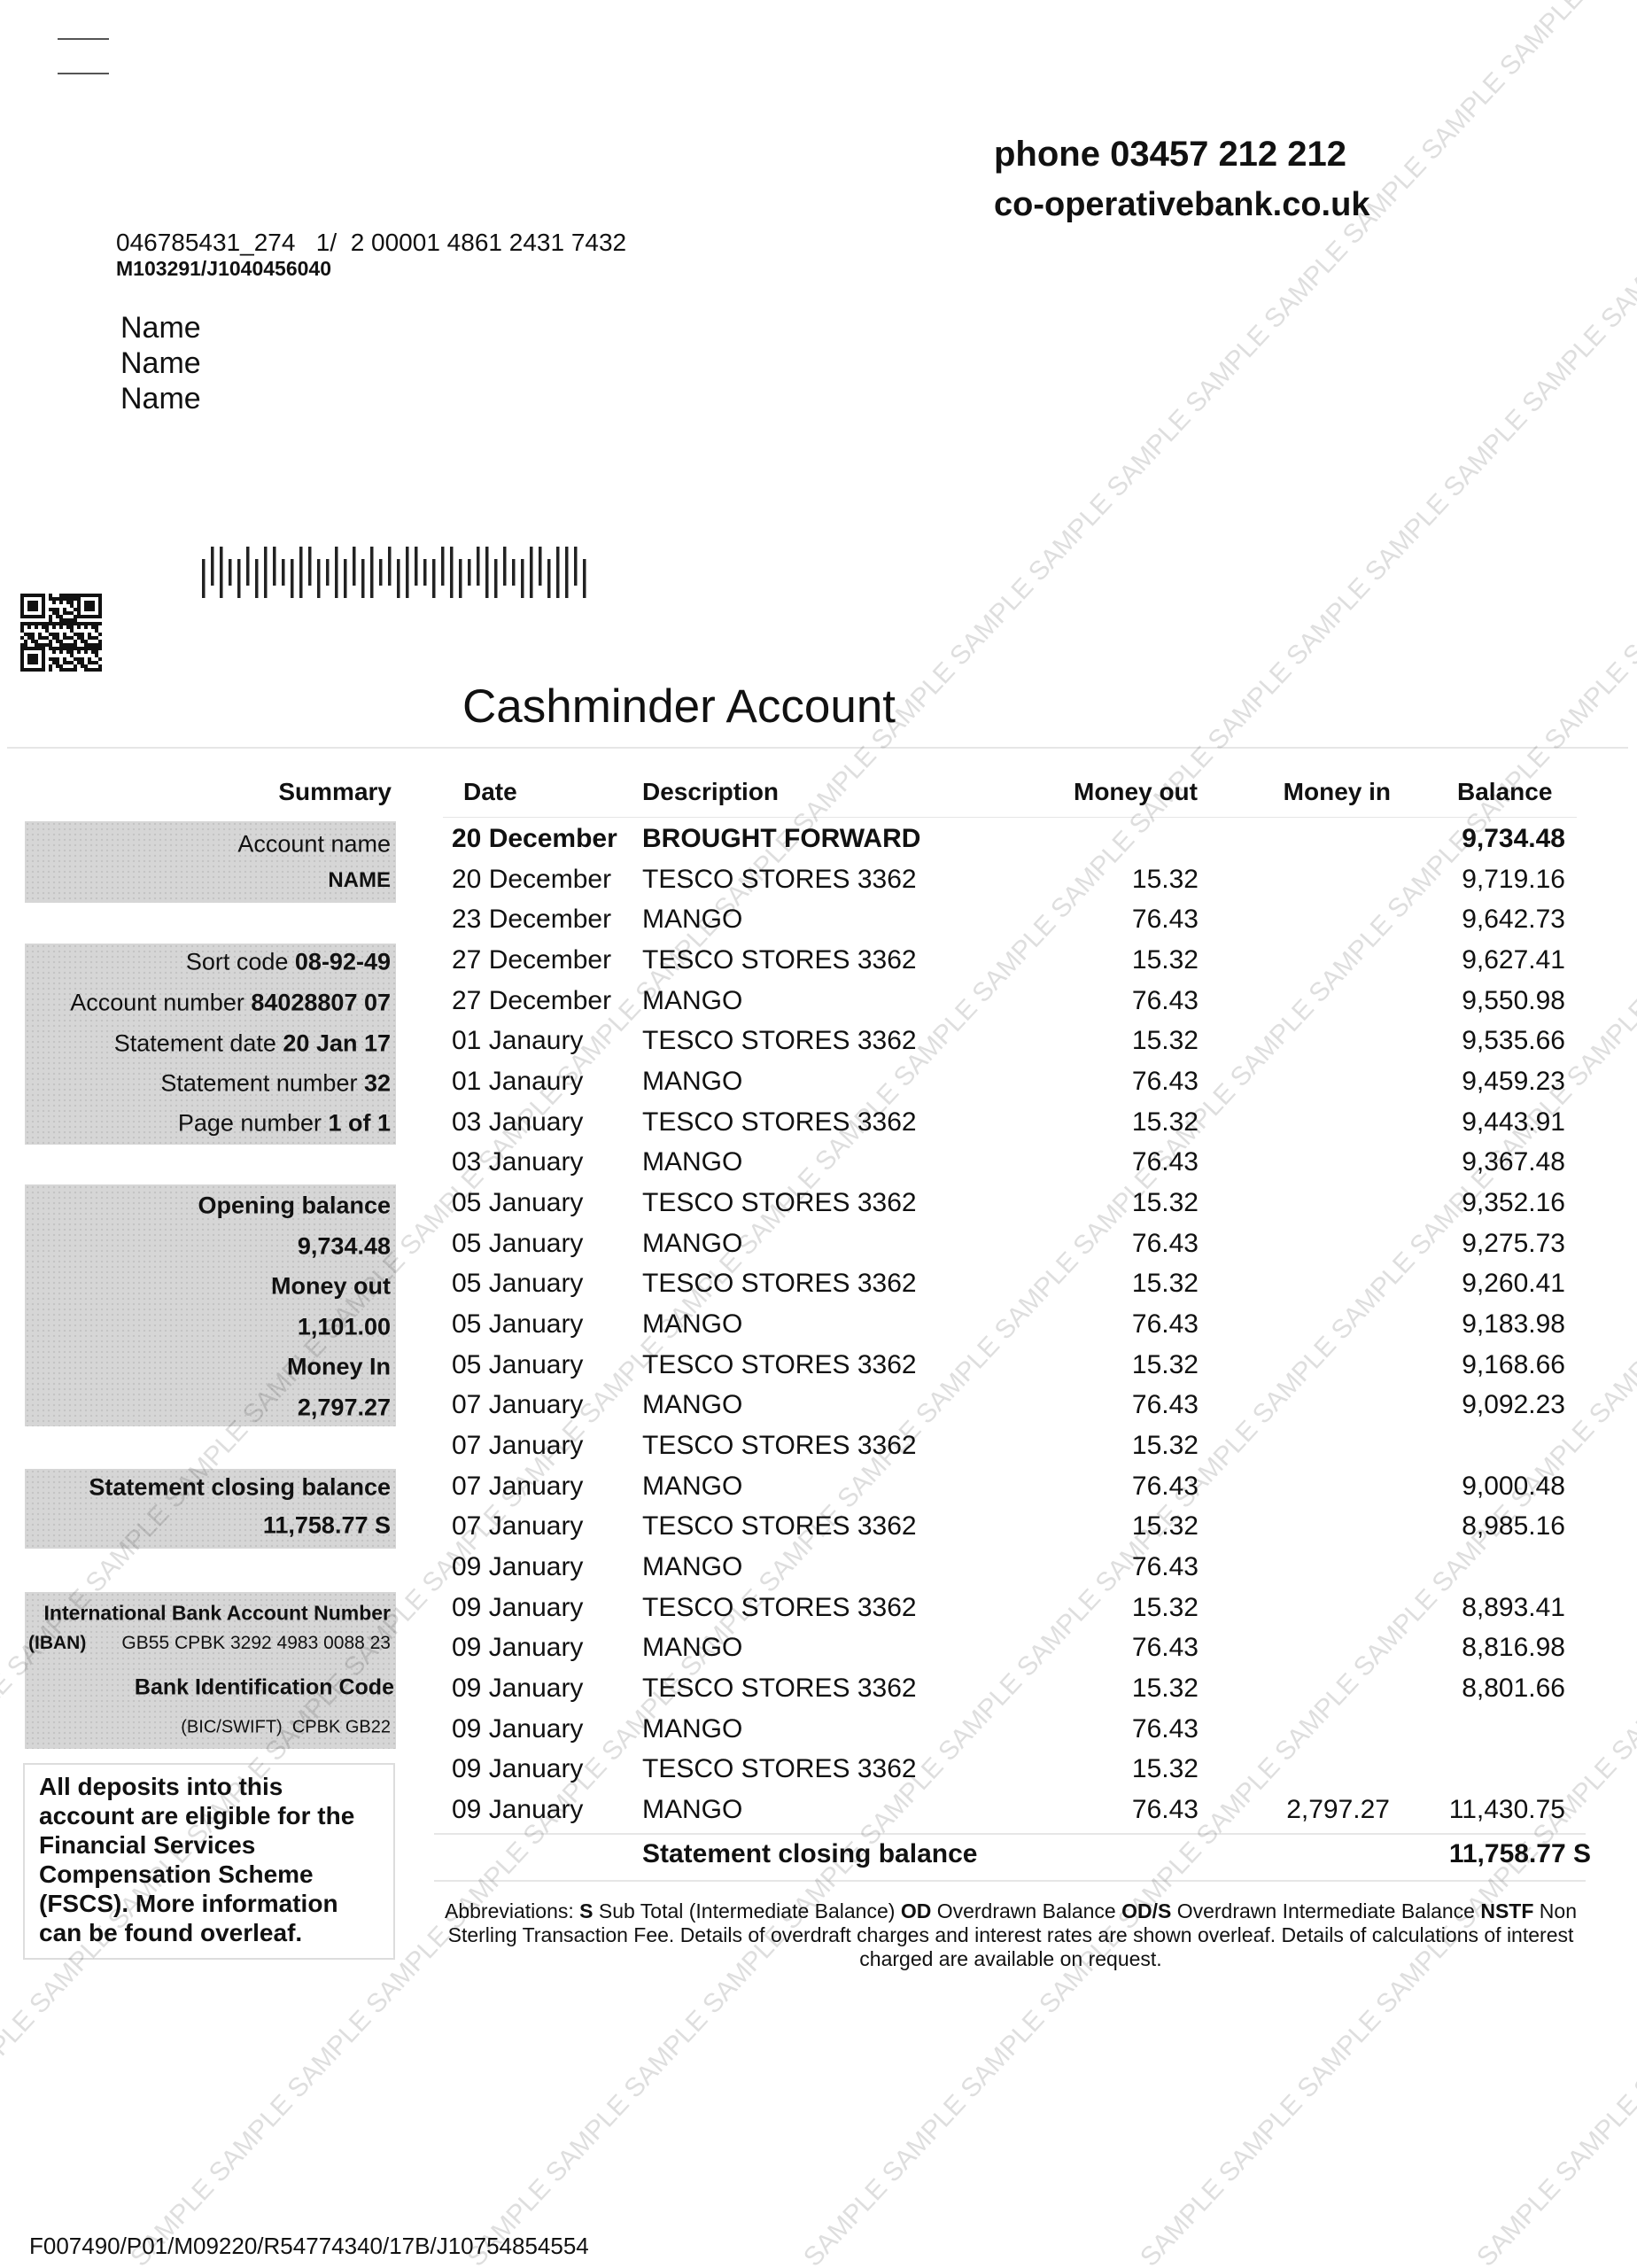 This screenshot has height=2268, width=1637. Describe the element at coordinates (818, 1568) in the screenshot. I see `transaction-row: 09 January MANGO 76.43` at that location.